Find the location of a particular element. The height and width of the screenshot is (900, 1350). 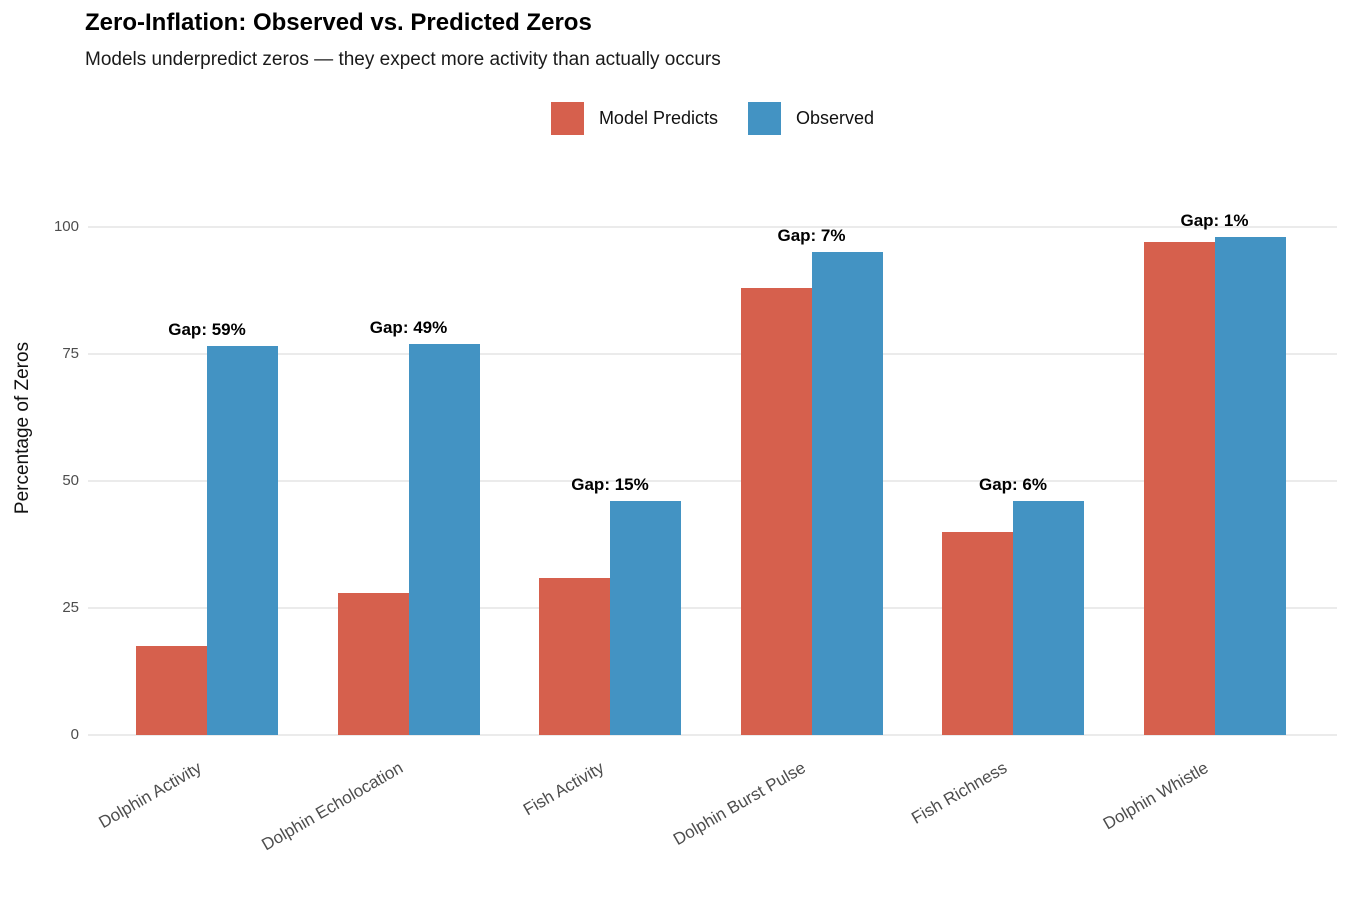

x-axis-label-dolphin-activity: Dolphin Activity is located at coordinates (150, 795).